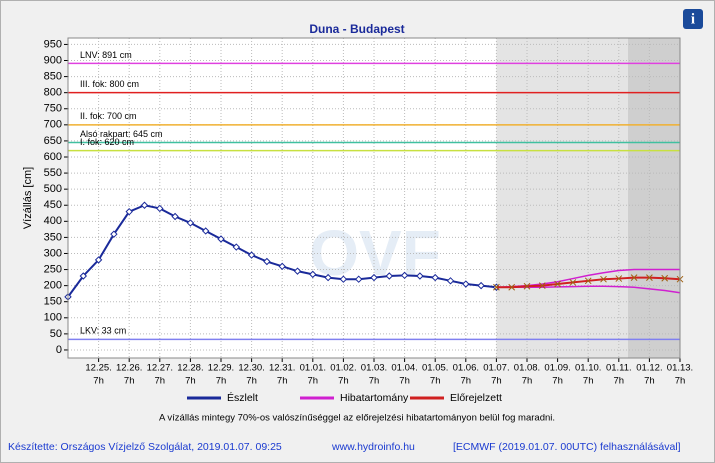  I want to click on y-axis-label: Vízállás [cm], so click(28, 198).